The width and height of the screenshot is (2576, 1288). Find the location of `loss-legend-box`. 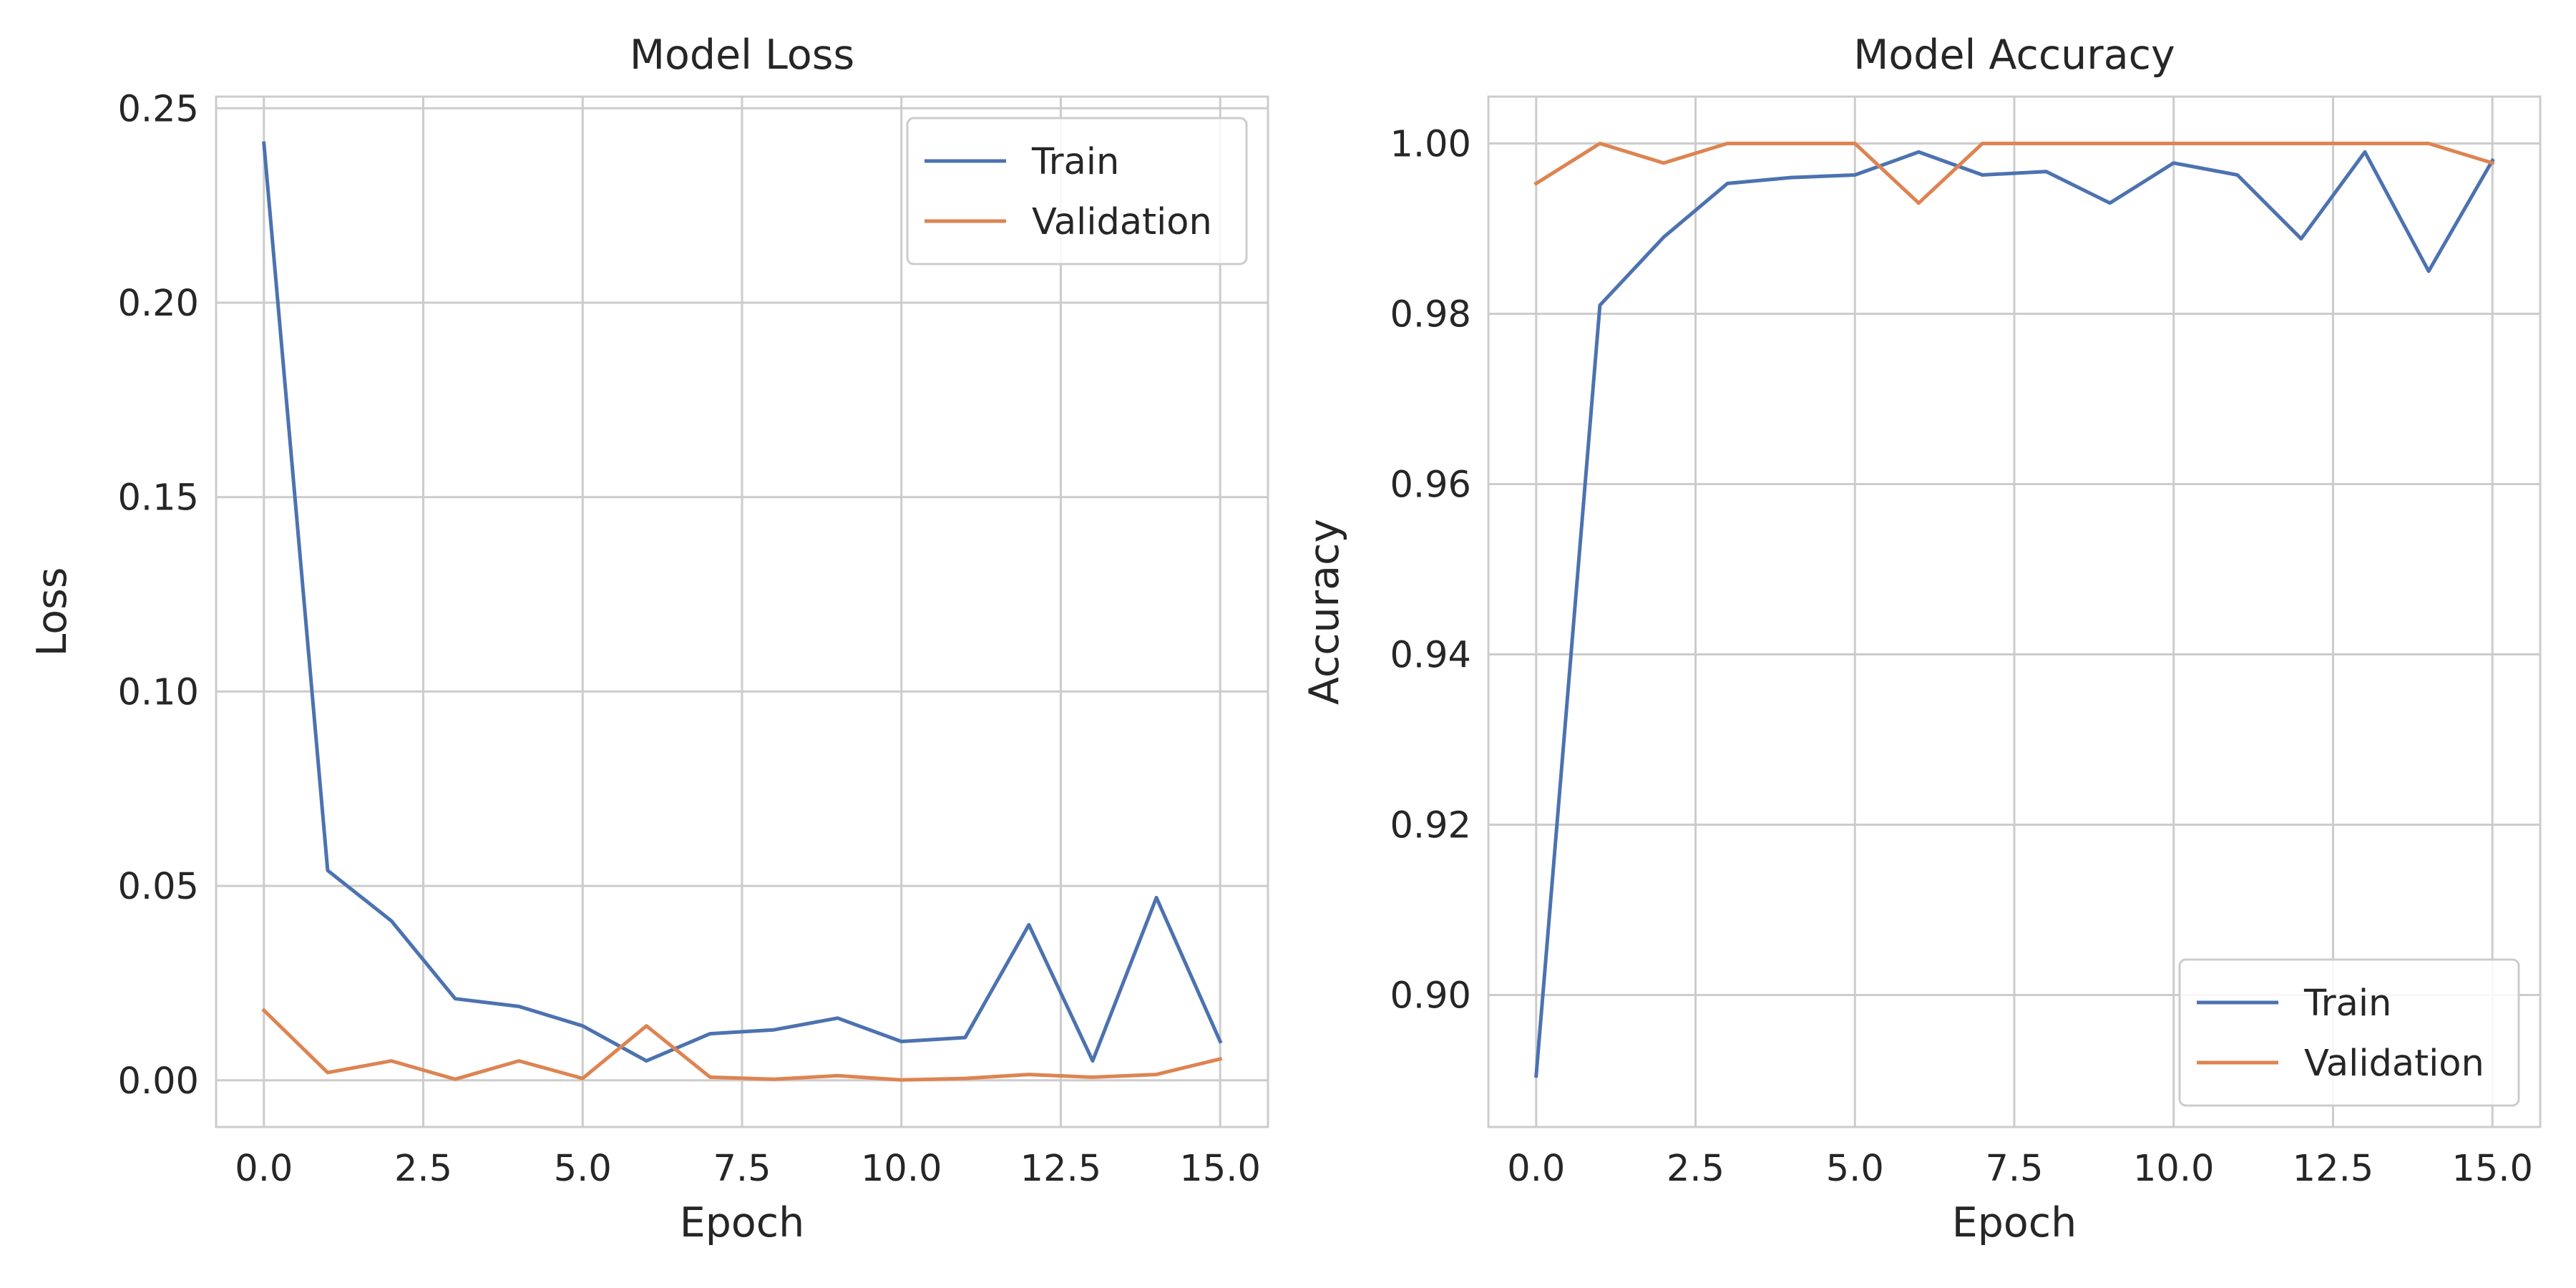

loss-legend-box is located at coordinates (1077, 191).